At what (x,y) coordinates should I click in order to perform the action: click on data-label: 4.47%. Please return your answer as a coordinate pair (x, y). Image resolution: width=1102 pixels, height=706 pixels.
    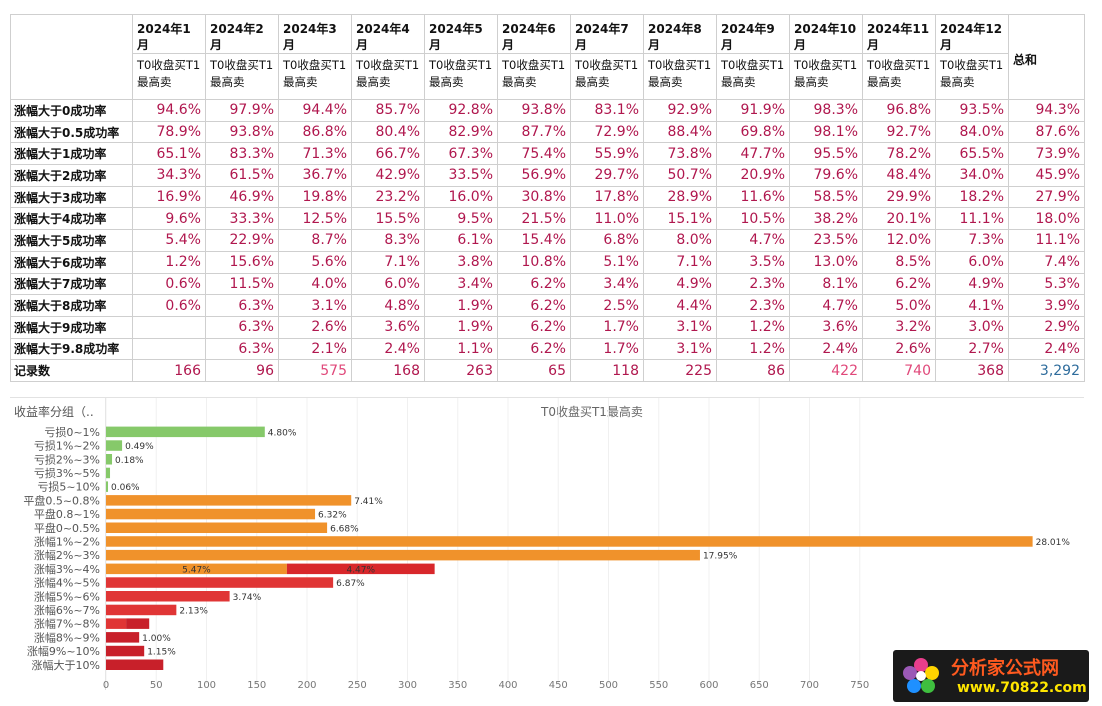
    Looking at the image, I should click on (360, 570).